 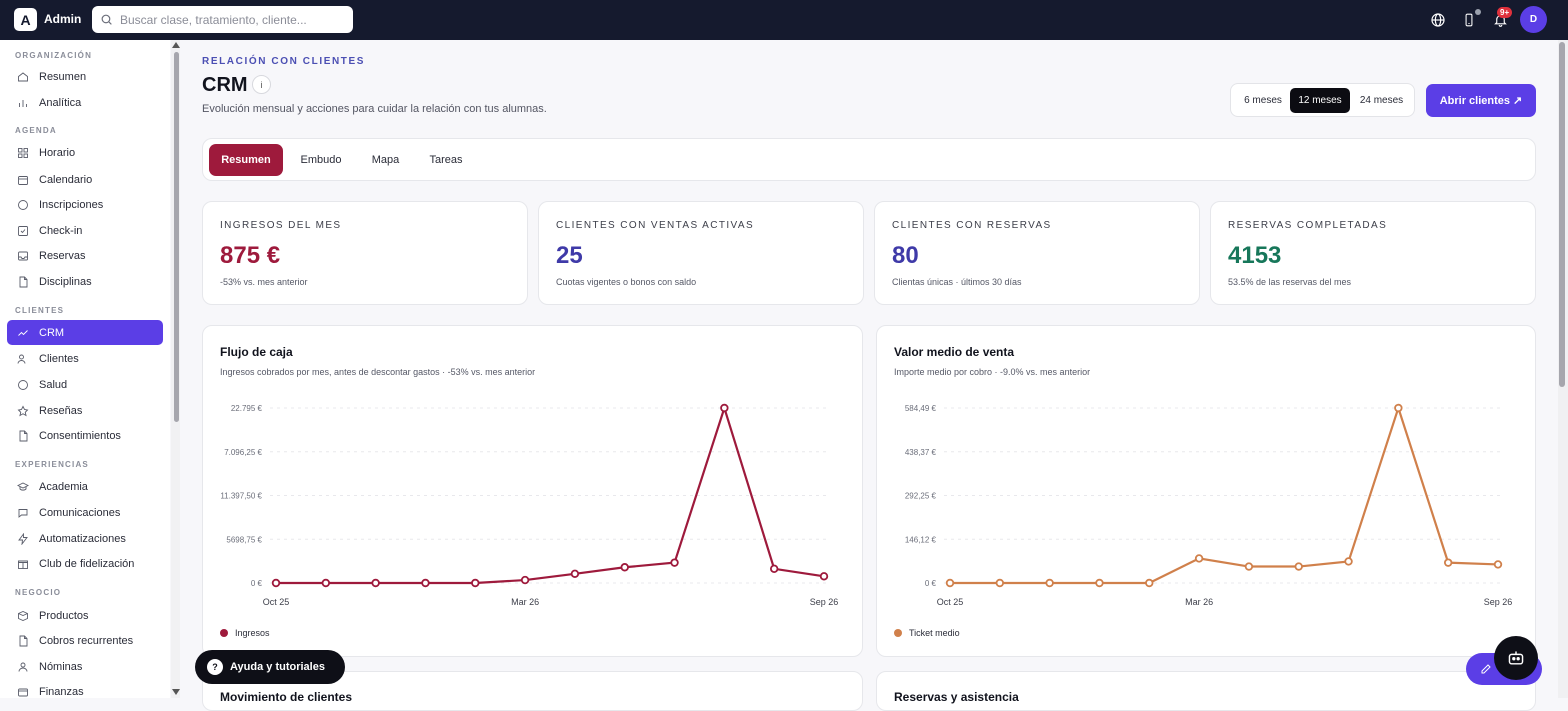 What do you see at coordinates (1263, 100) in the screenshot?
I see `range-6-months: 6 meses` at bounding box center [1263, 100].